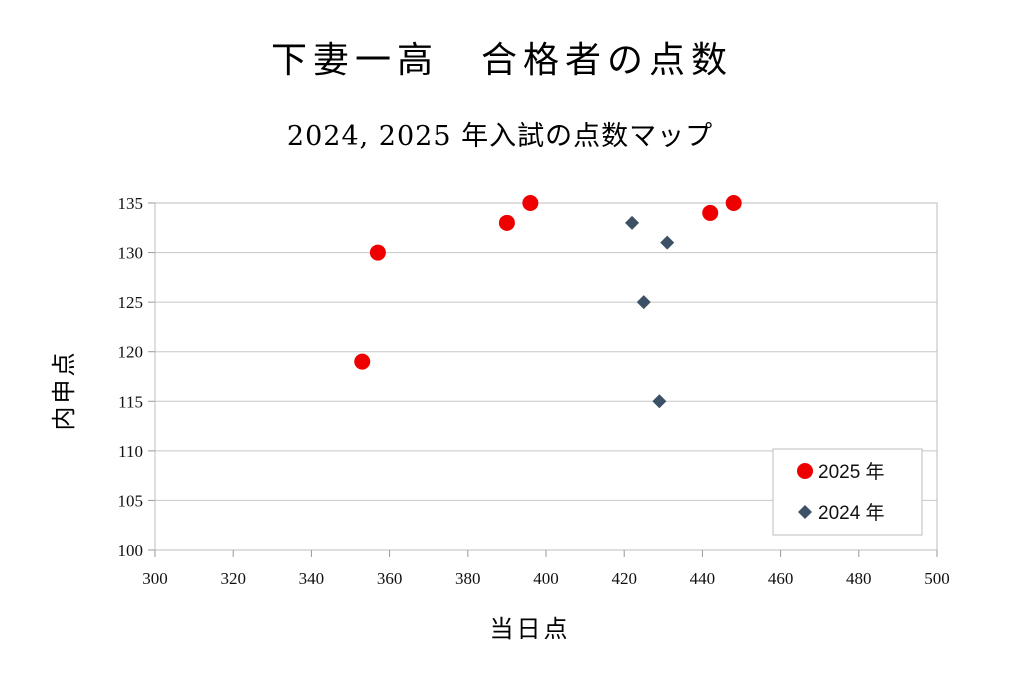 This screenshot has width=1024, height=673. Describe the element at coordinates (131, 302) in the screenshot. I see `y-tick-label: 125` at that location.